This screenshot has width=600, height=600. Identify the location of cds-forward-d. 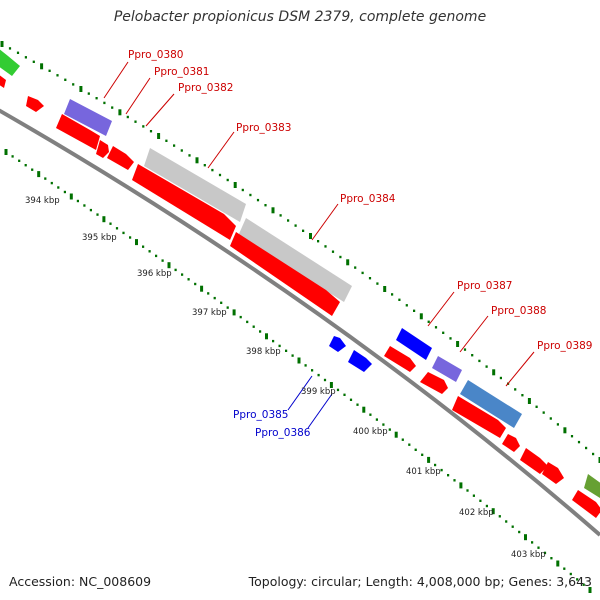
(586, 504).